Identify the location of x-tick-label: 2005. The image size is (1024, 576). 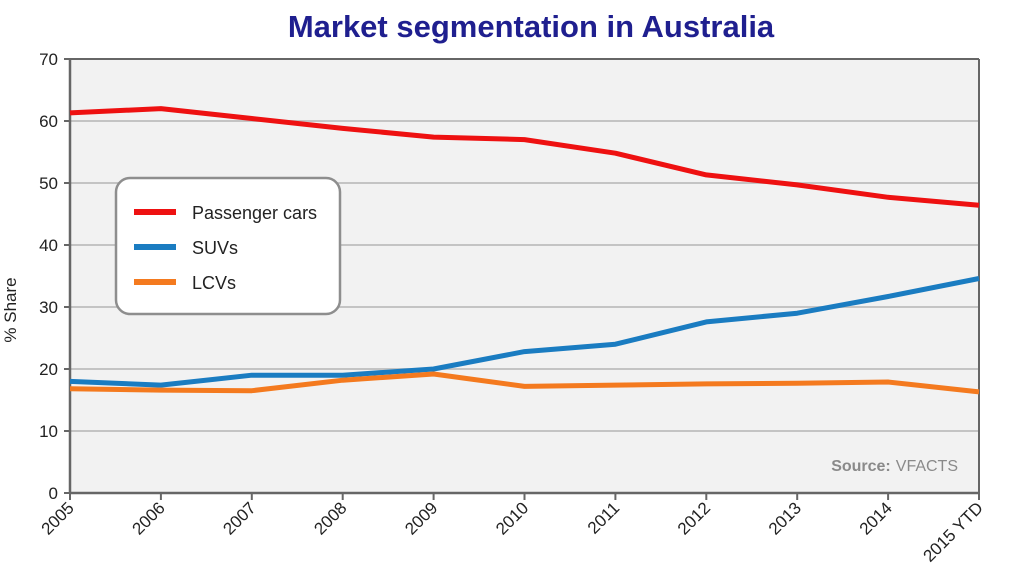
(58, 518).